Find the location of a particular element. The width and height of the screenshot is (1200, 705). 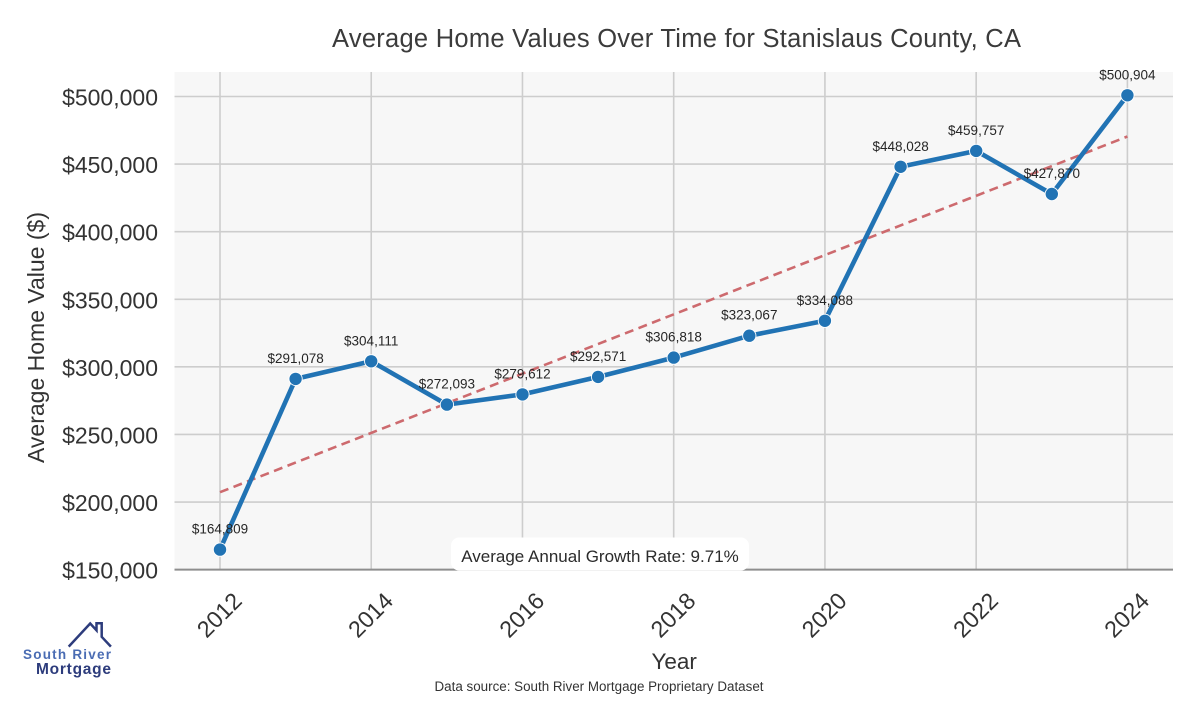

svg-text: $306,818 is located at coordinates (674, 337).